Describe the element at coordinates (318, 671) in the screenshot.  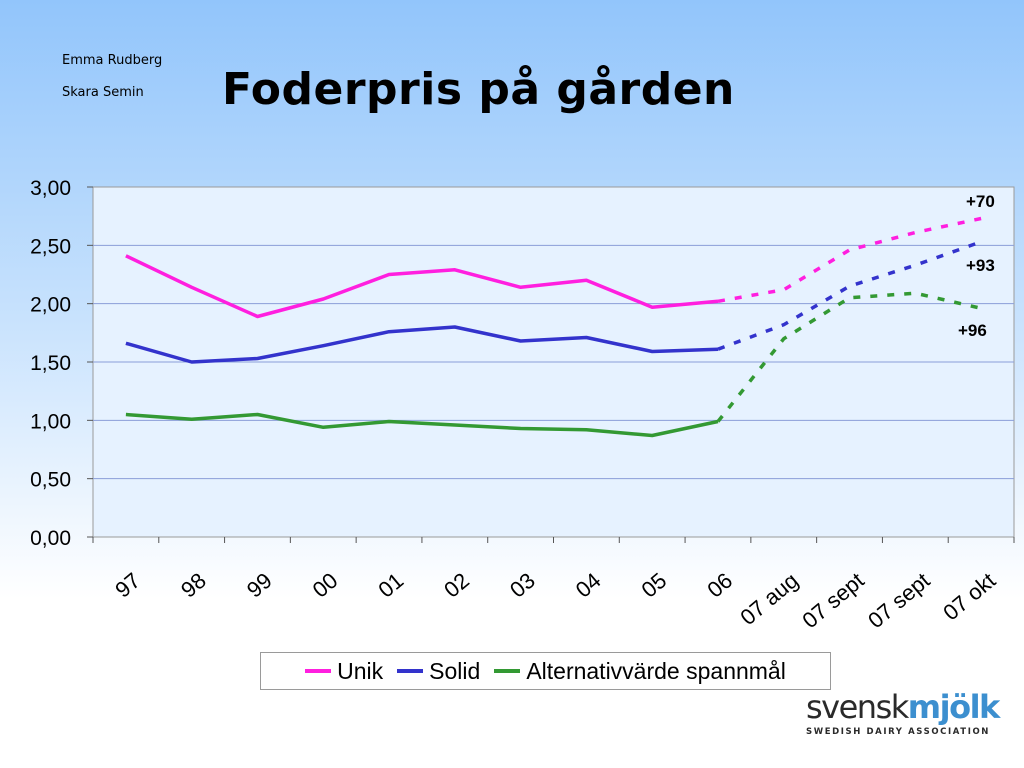
I see `legend-swatch-unik` at that location.